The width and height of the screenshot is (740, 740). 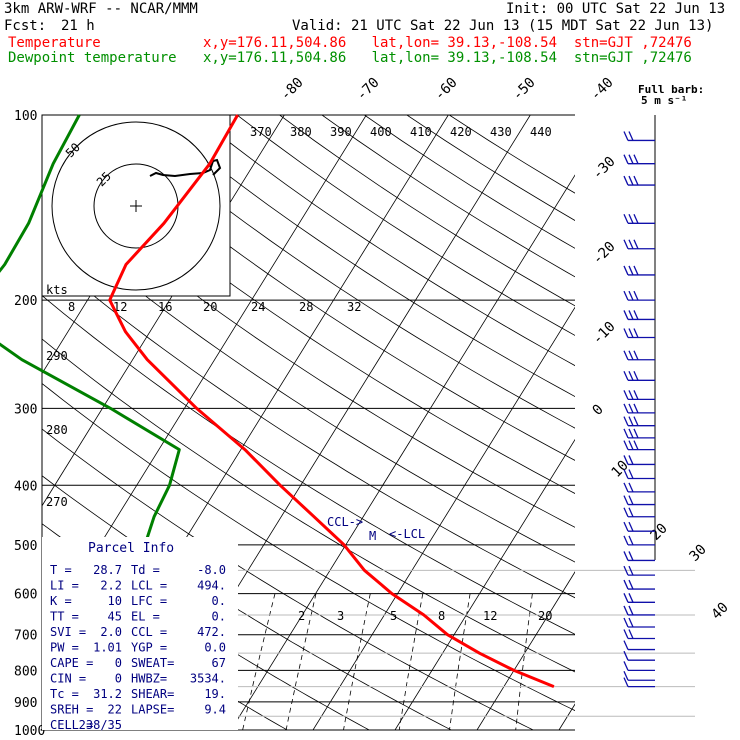 I want to click on parcel-field-label: TT =, so click(x=64, y=617).